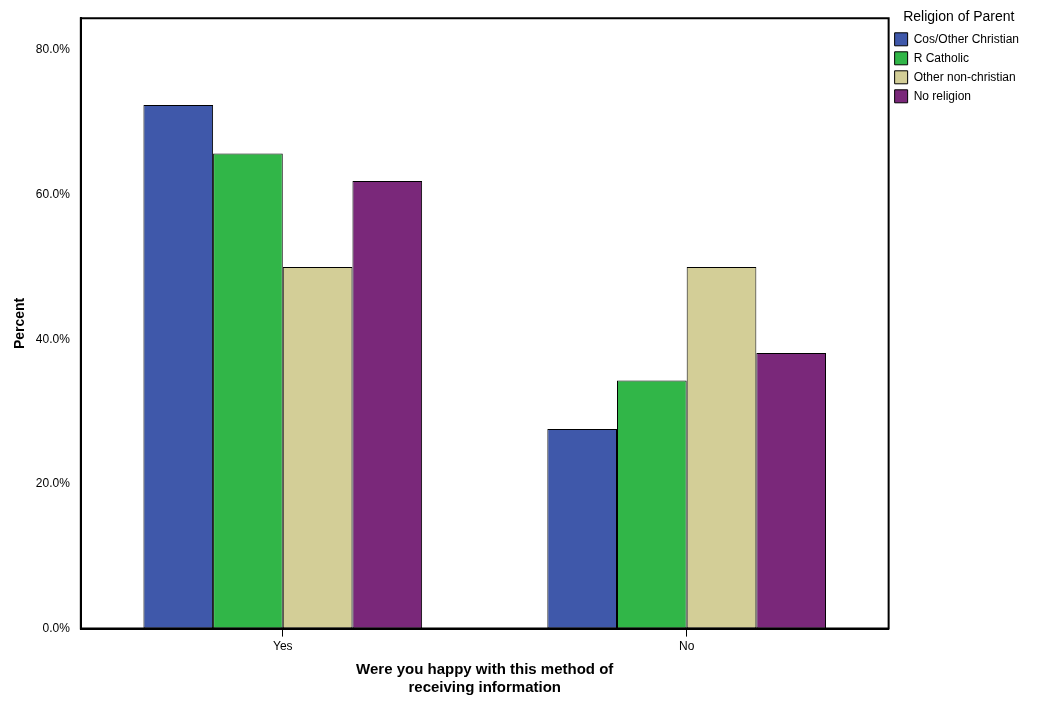  I want to click on y-tick-label: 60.0%, so click(53, 193).